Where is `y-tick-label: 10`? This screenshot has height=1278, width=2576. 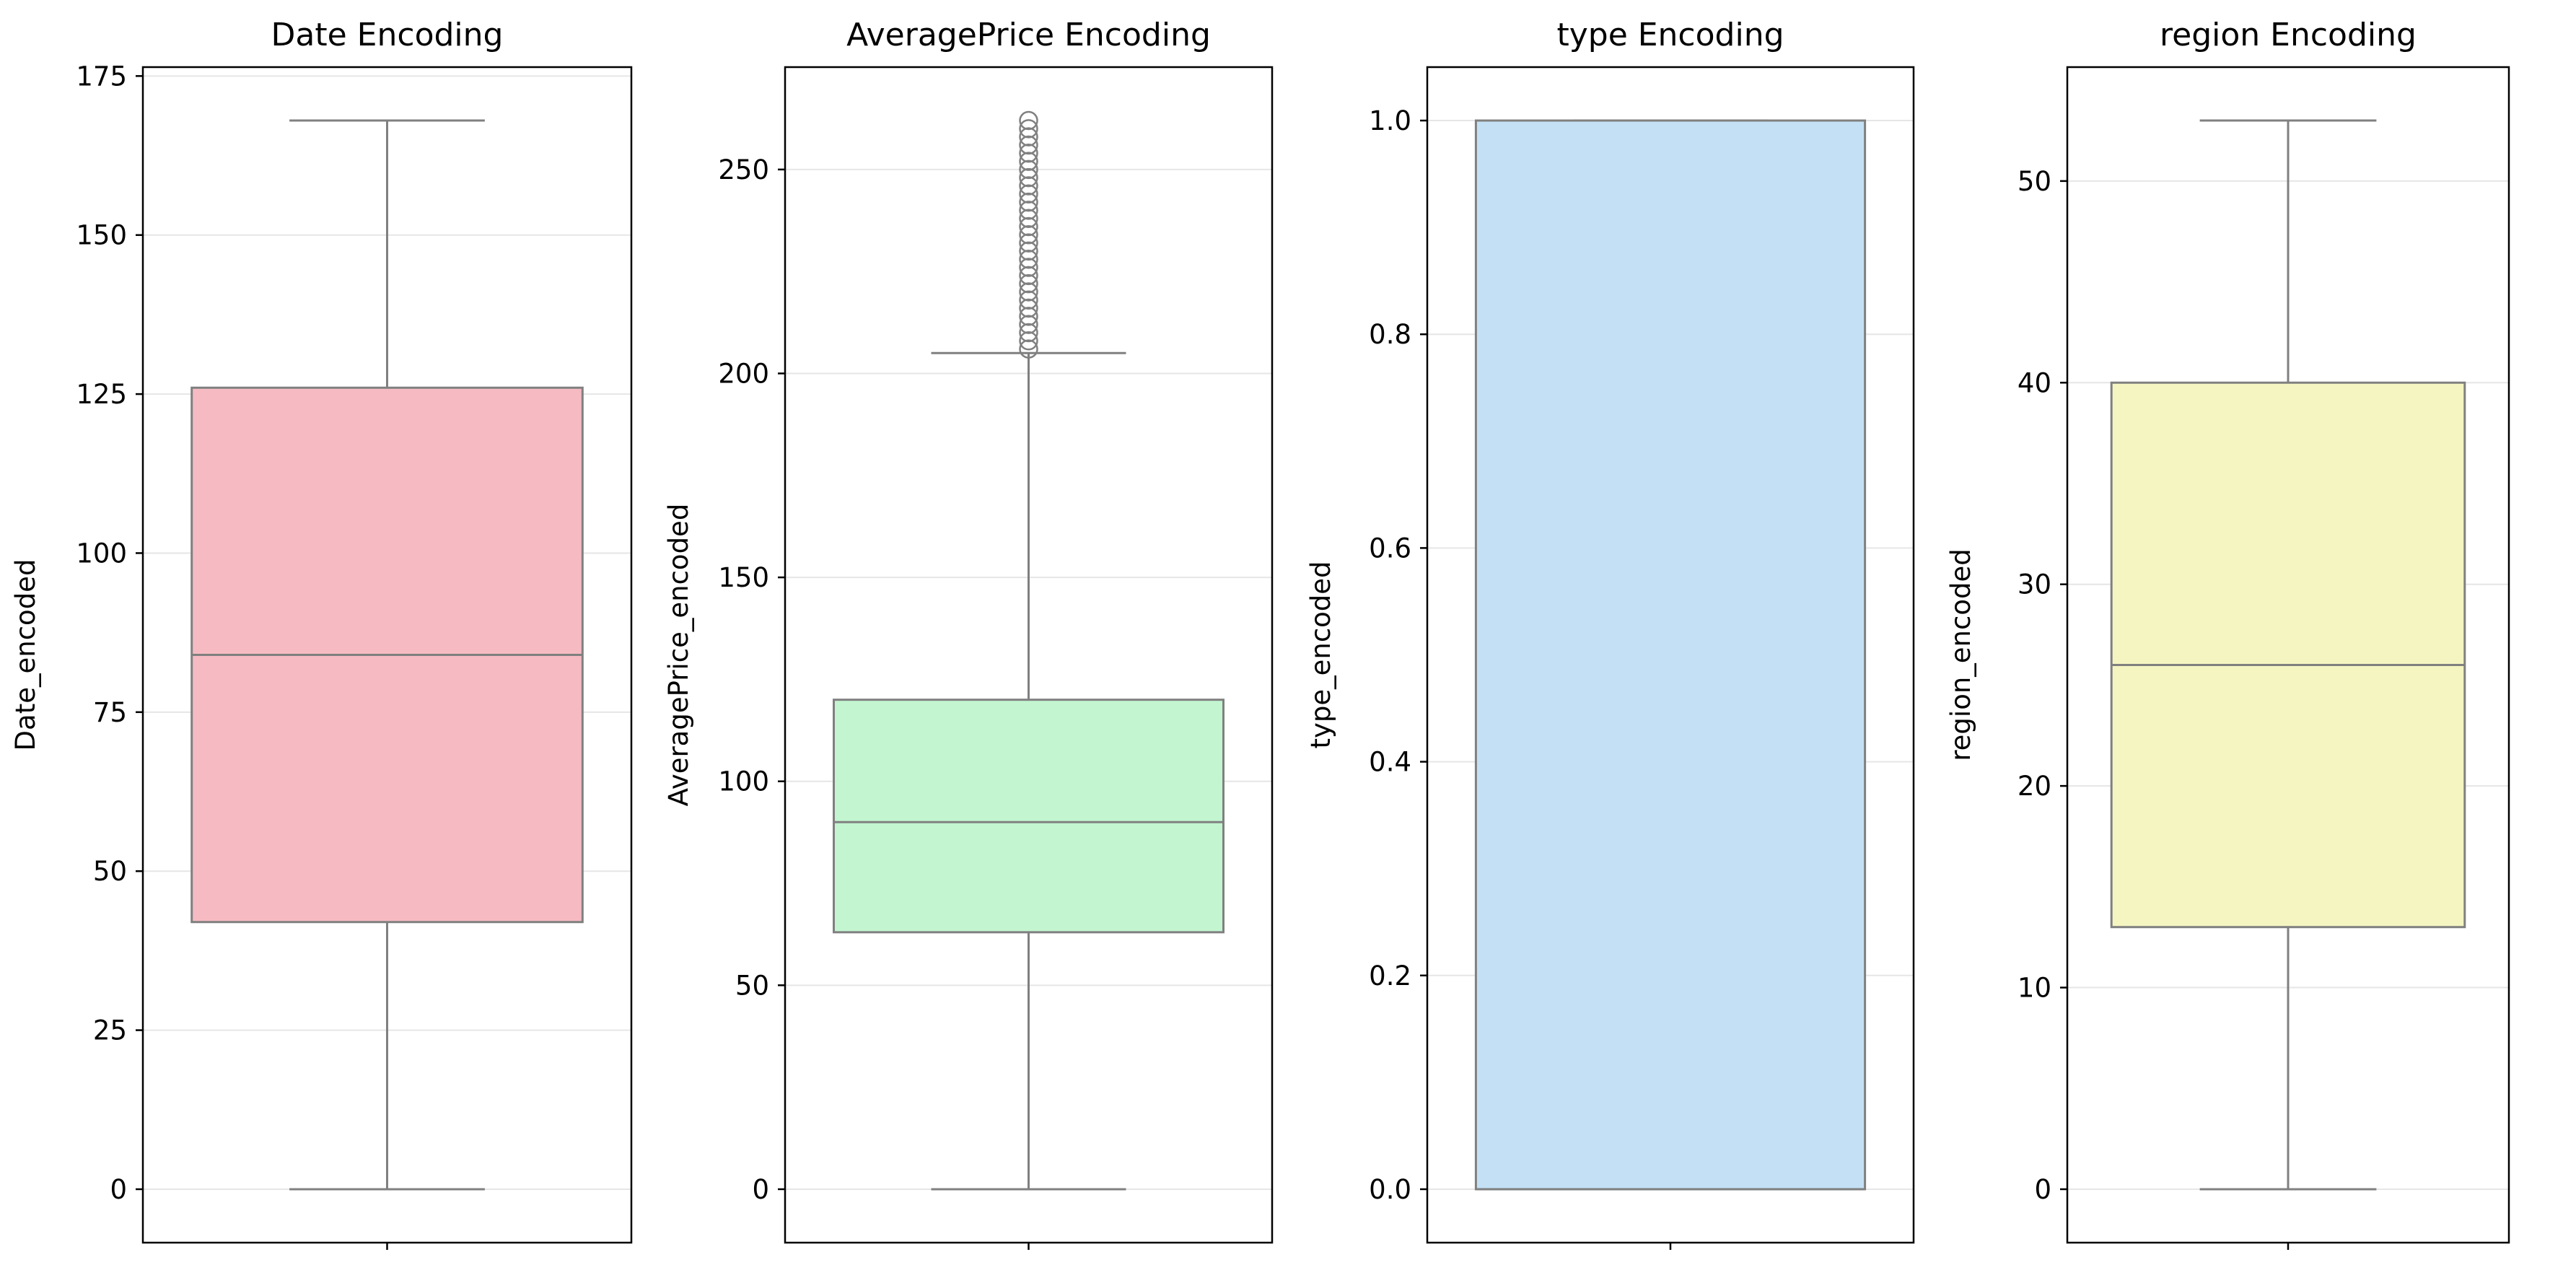
y-tick-label: 10 is located at coordinates (2034, 988).